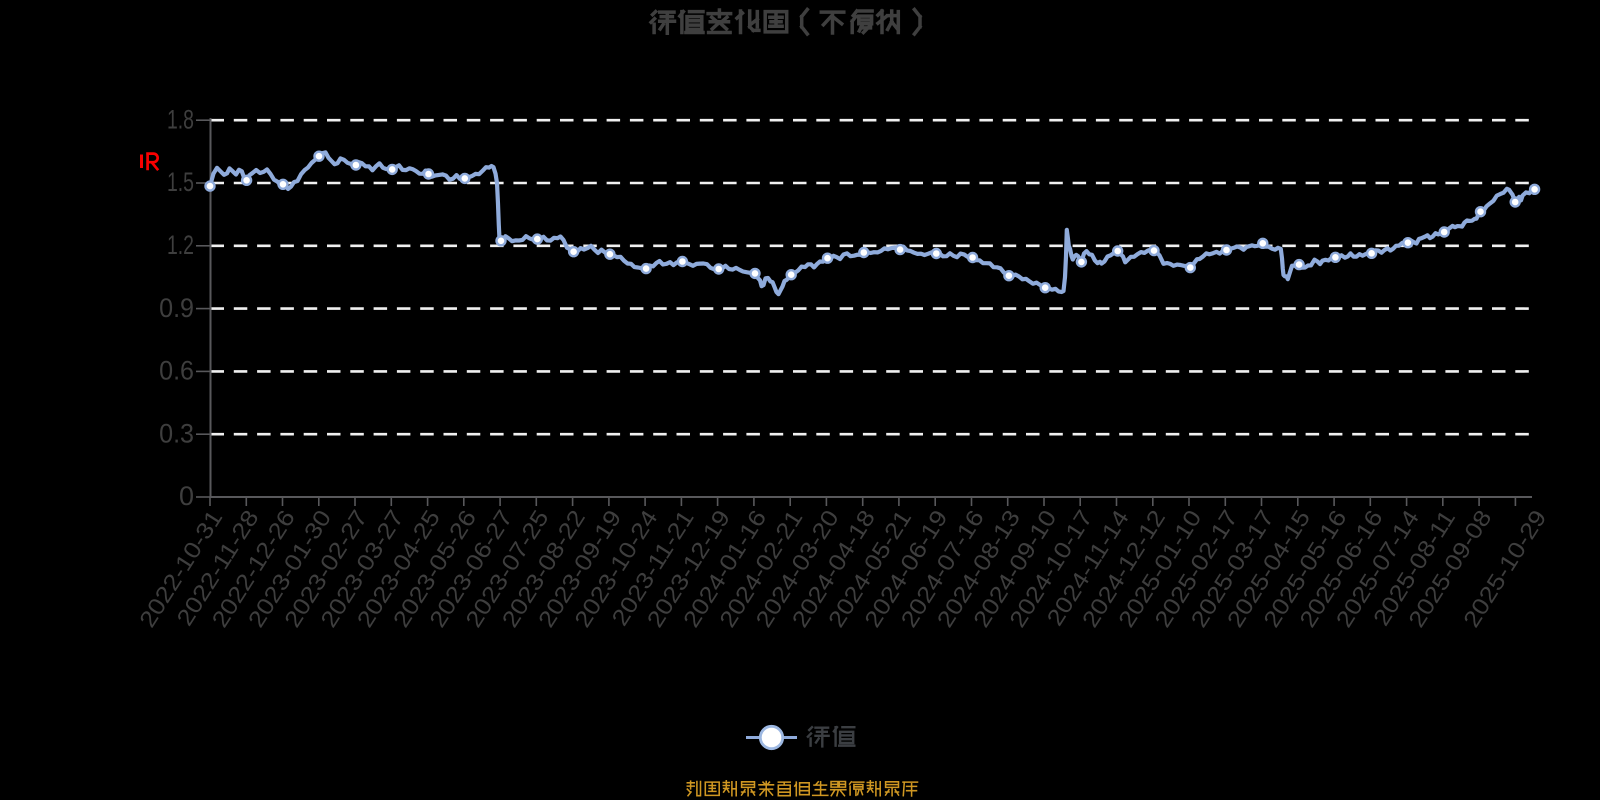 Image resolution: width=1600 pixels, height=800 pixels. What do you see at coordinates (180, 119) in the screenshot?
I see `svg-text: 1.8` at bounding box center [180, 119].